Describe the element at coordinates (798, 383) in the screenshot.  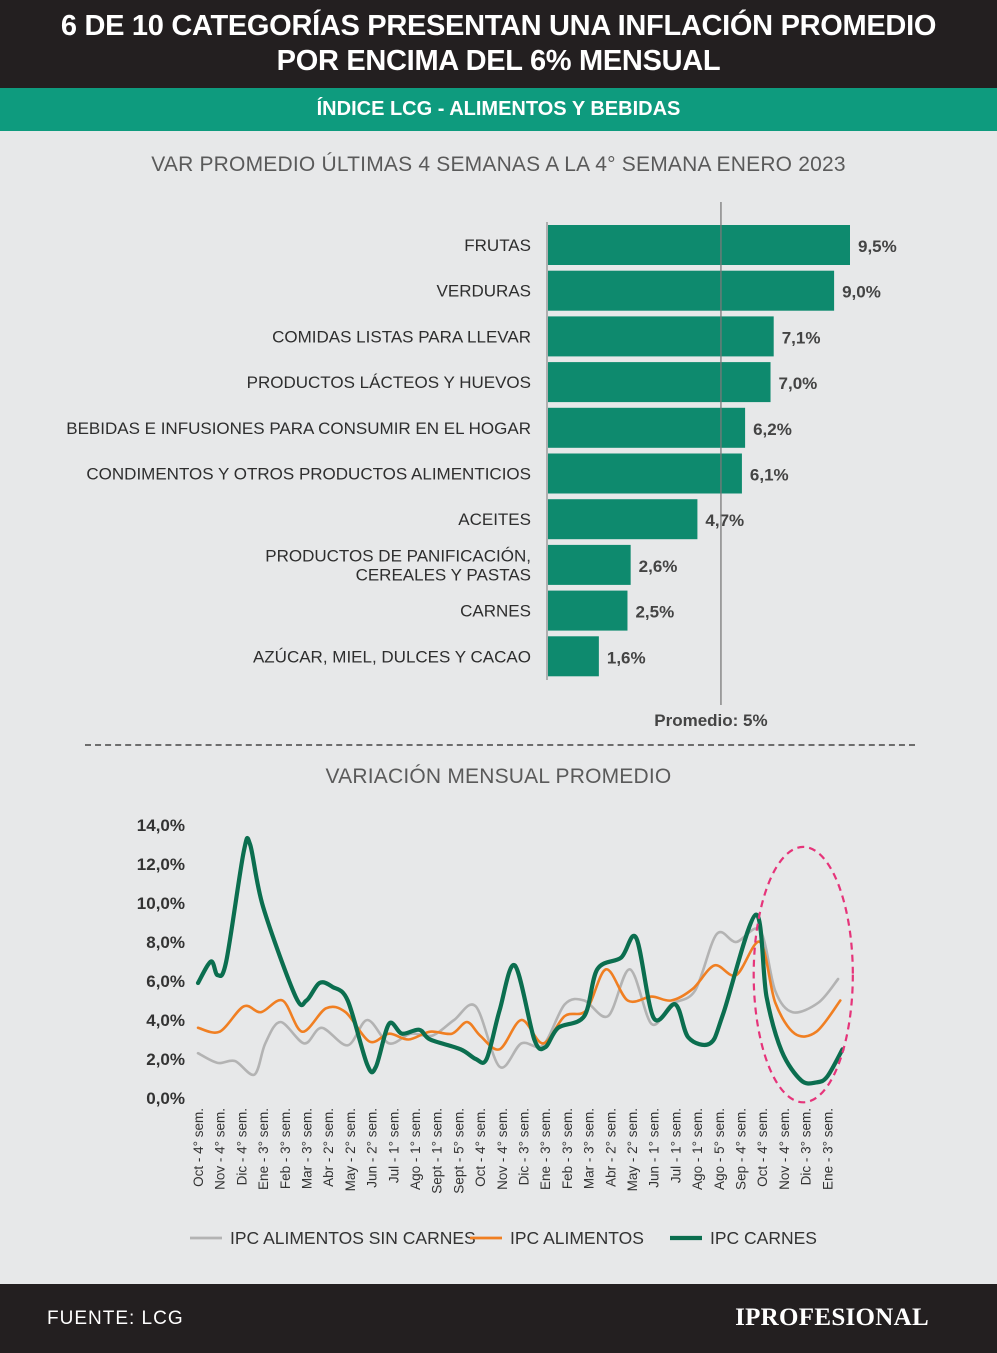
I see `bar-value-label-3: 7,0%` at that location.